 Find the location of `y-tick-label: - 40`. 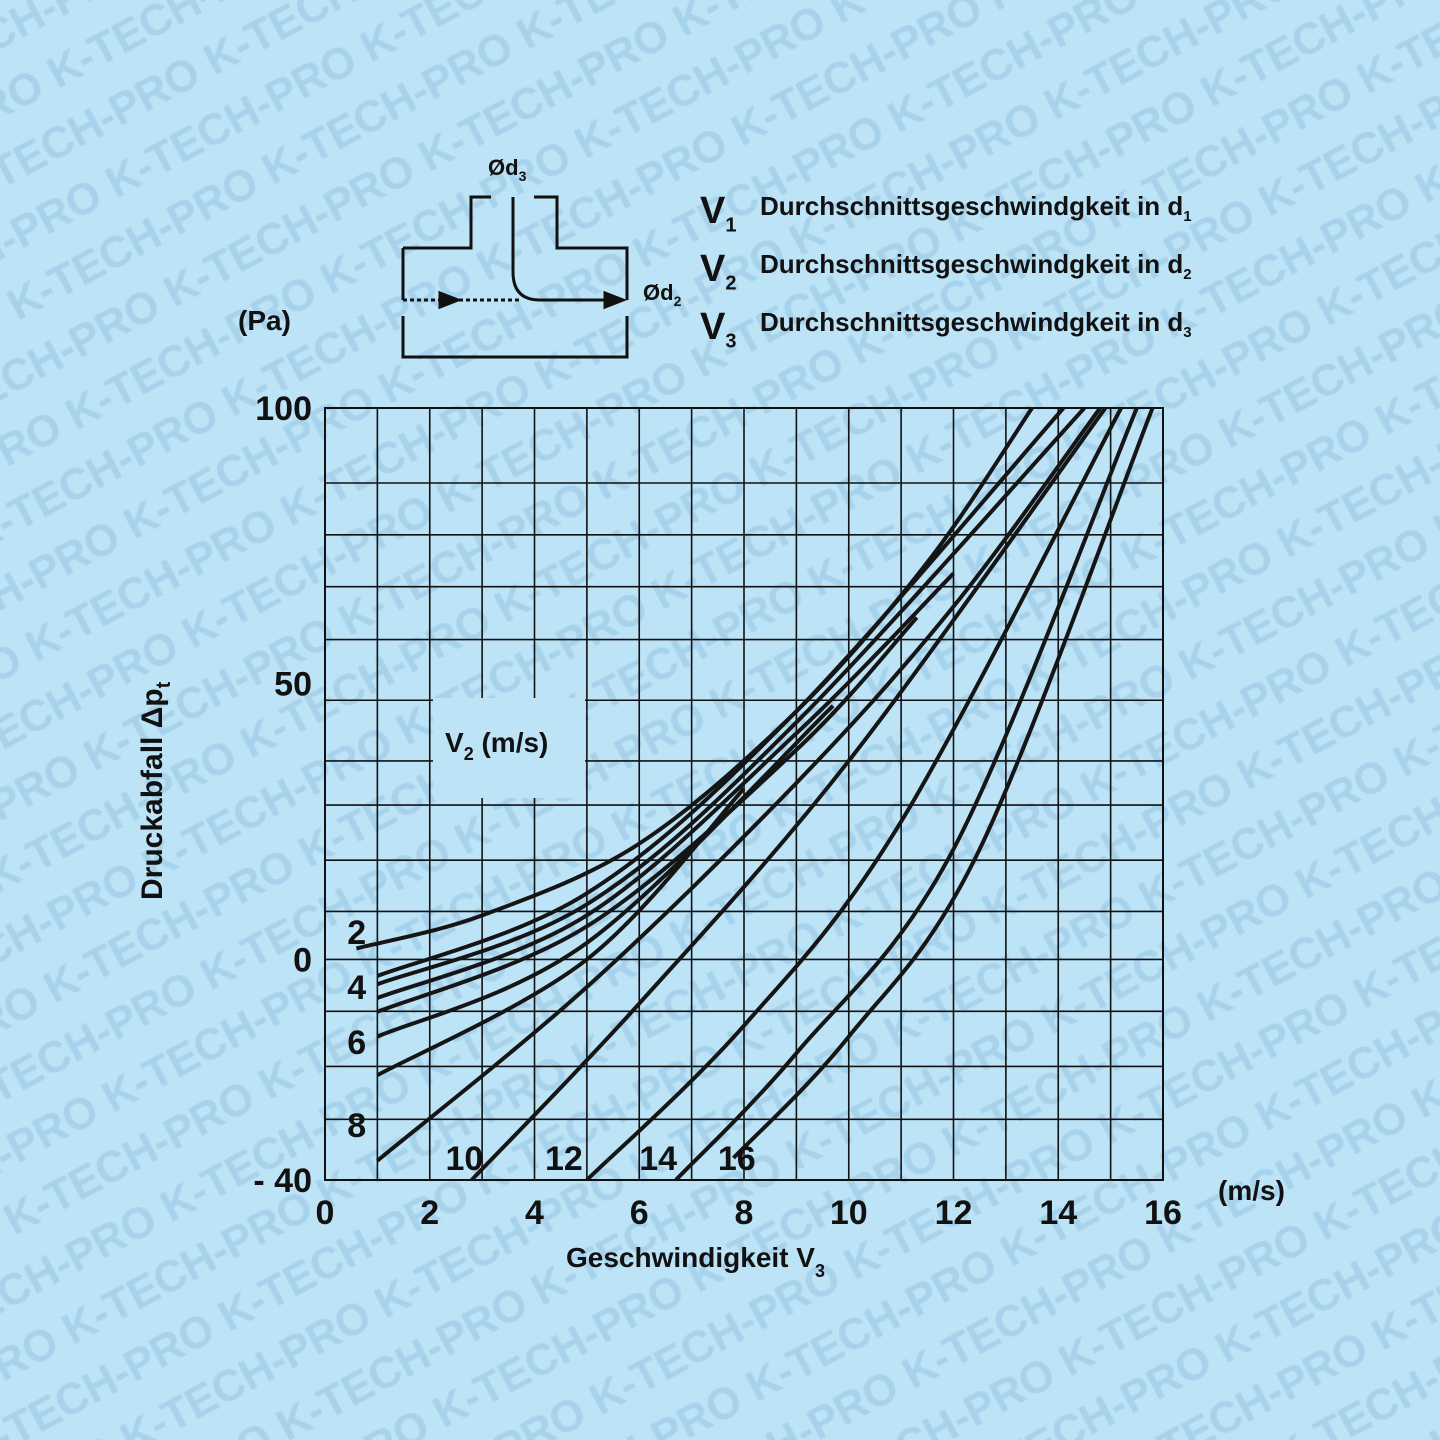

y-tick-label: - 40 is located at coordinates (282, 1181).